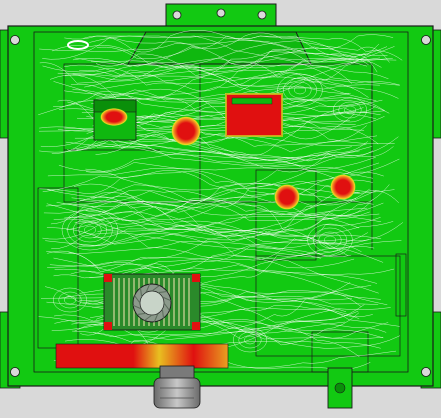 The width and height of the screenshot is (441, 418). I want to click on connector-port, so click(340, 388).